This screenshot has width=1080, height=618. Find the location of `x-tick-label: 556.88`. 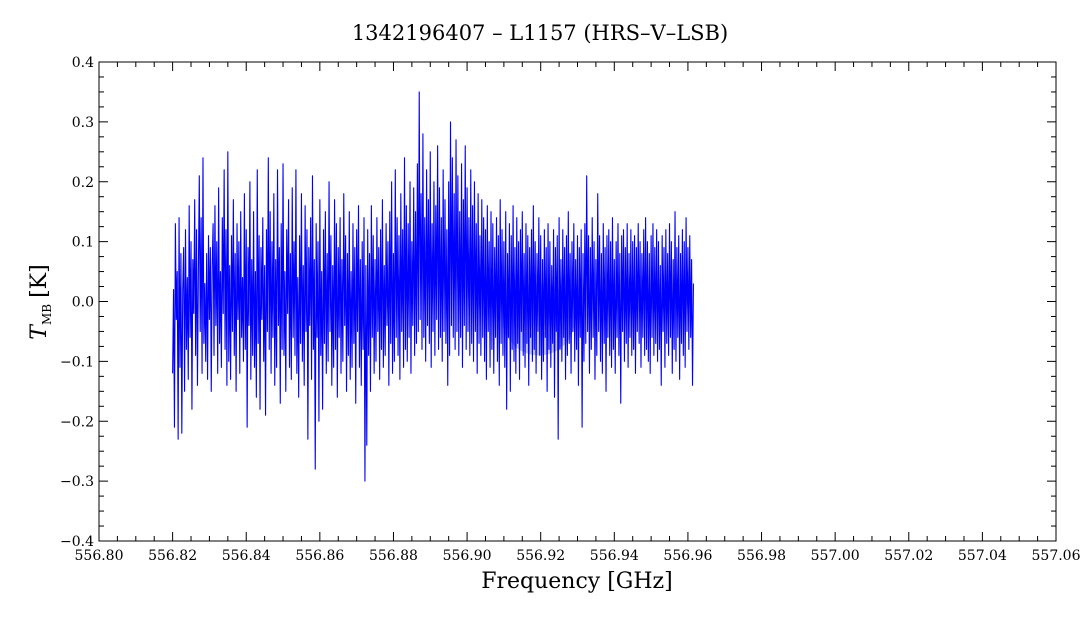

x-tick-label: 556.88 is located at coordinates (393, 556).